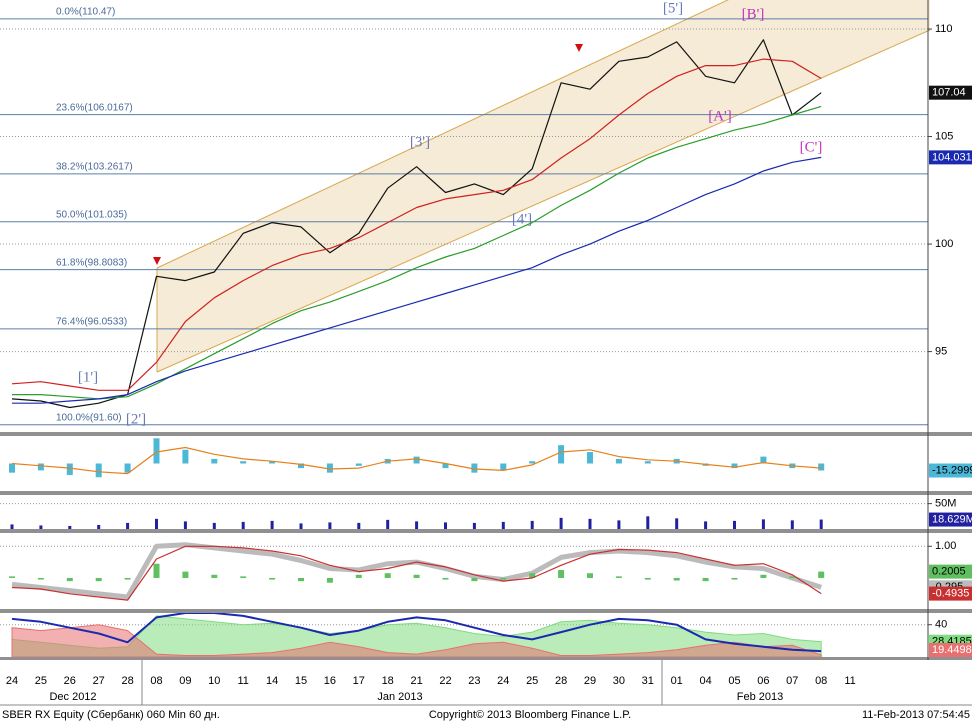  I want to click on x-tick-label: 31, so click(648, 681).